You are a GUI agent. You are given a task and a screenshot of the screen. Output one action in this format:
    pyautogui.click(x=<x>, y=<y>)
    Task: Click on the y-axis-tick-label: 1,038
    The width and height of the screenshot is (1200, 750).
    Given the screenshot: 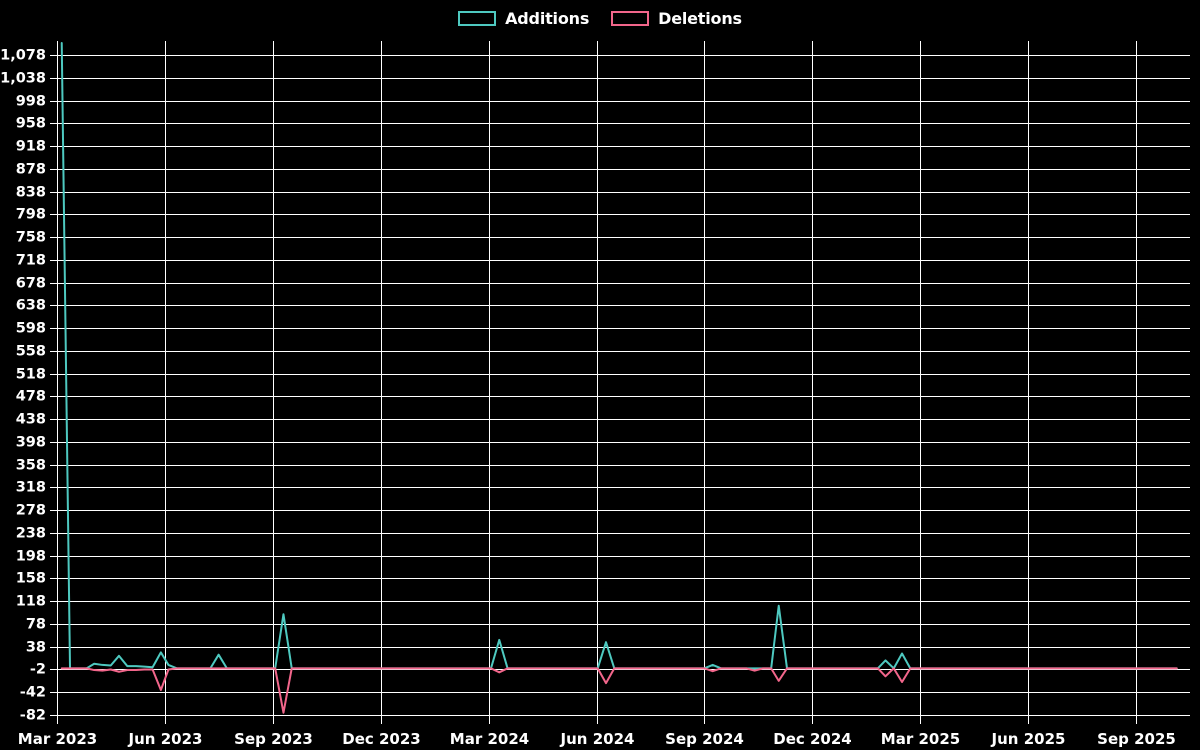 What is the action you would take?
    pyautogui.click(x=23, y=79)
    